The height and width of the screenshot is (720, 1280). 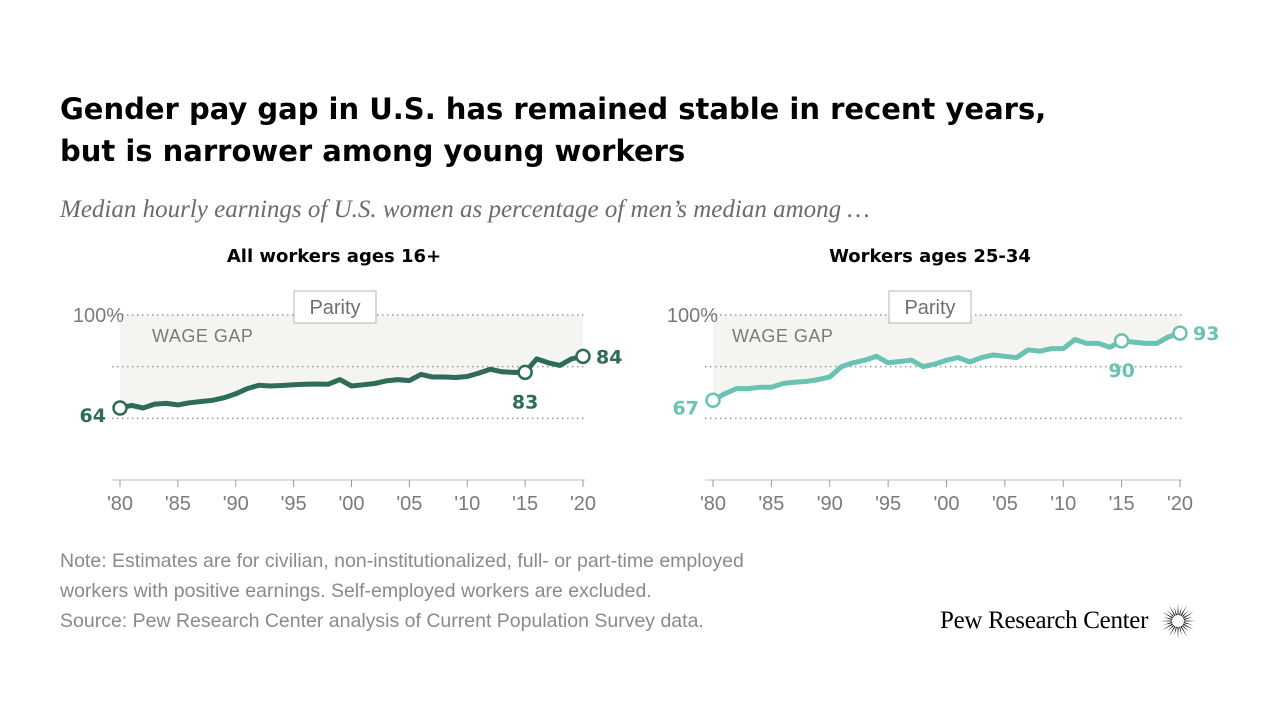 What do you see at coordinates (686, 408) in the screenshot?
I see `data-label: 67` at bounding box center [686, 408].